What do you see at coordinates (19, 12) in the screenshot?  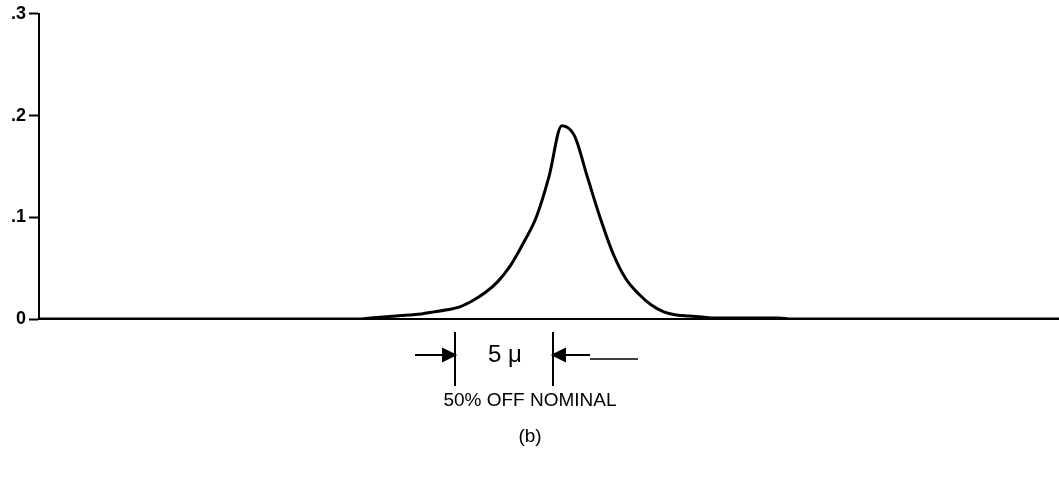 I see `y-tick-label: .3` at bounding box center [19, 12].